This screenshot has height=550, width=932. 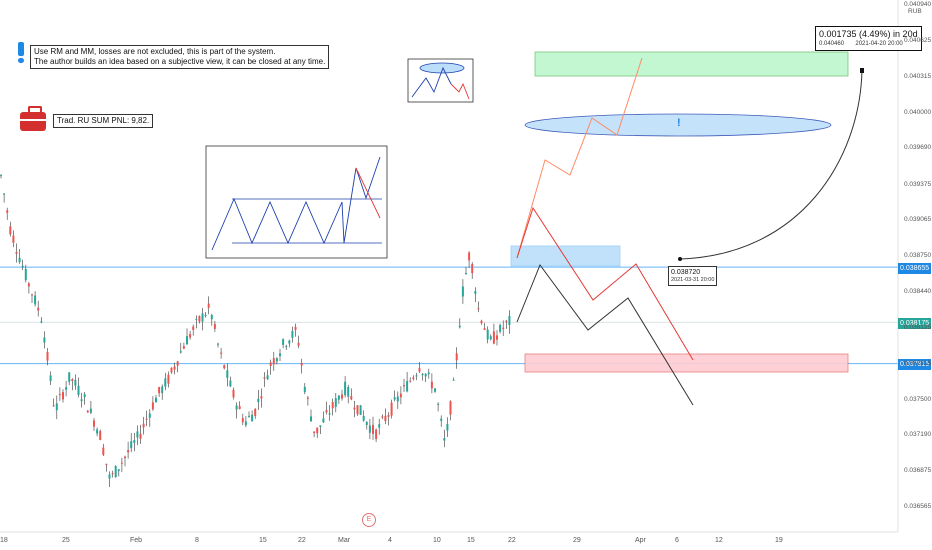 I want to click on x-tick-label: Feb, so click(x=136, y=540).